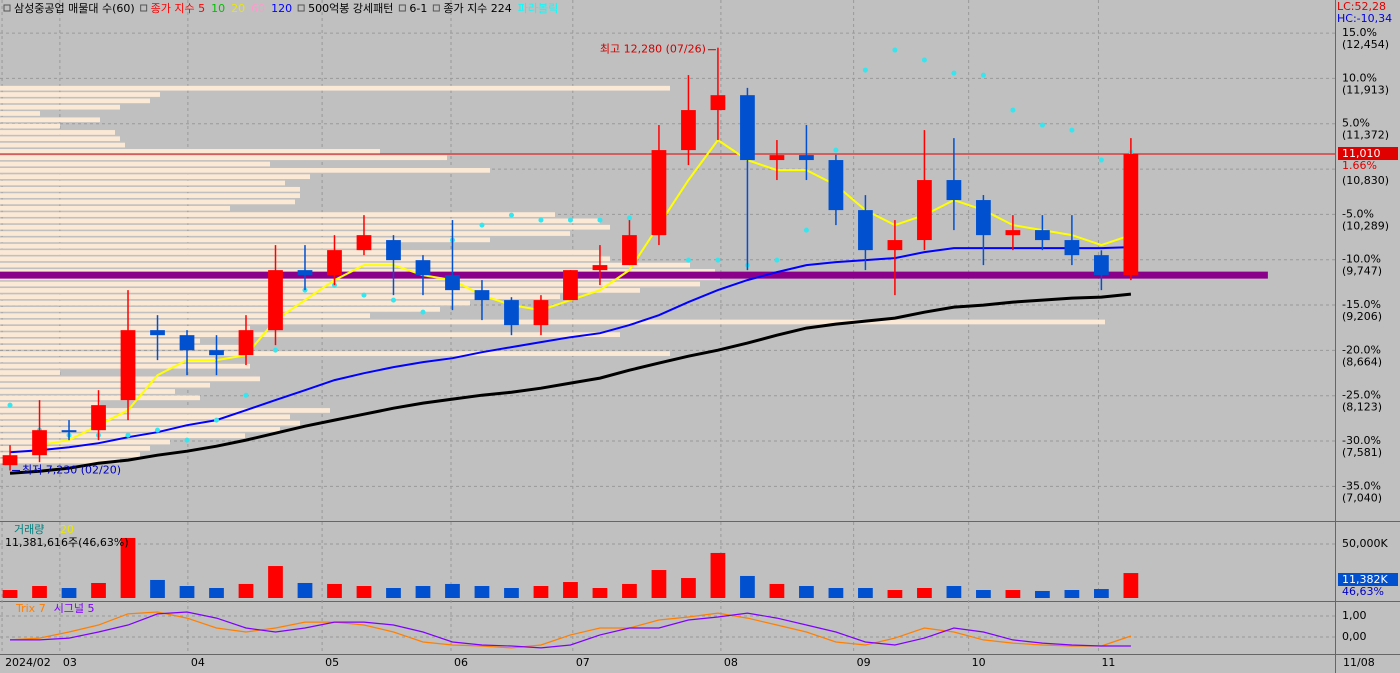 The image size is (1400, 673). I want to click on y-tick-price: (12,454), so click(1365, 44).